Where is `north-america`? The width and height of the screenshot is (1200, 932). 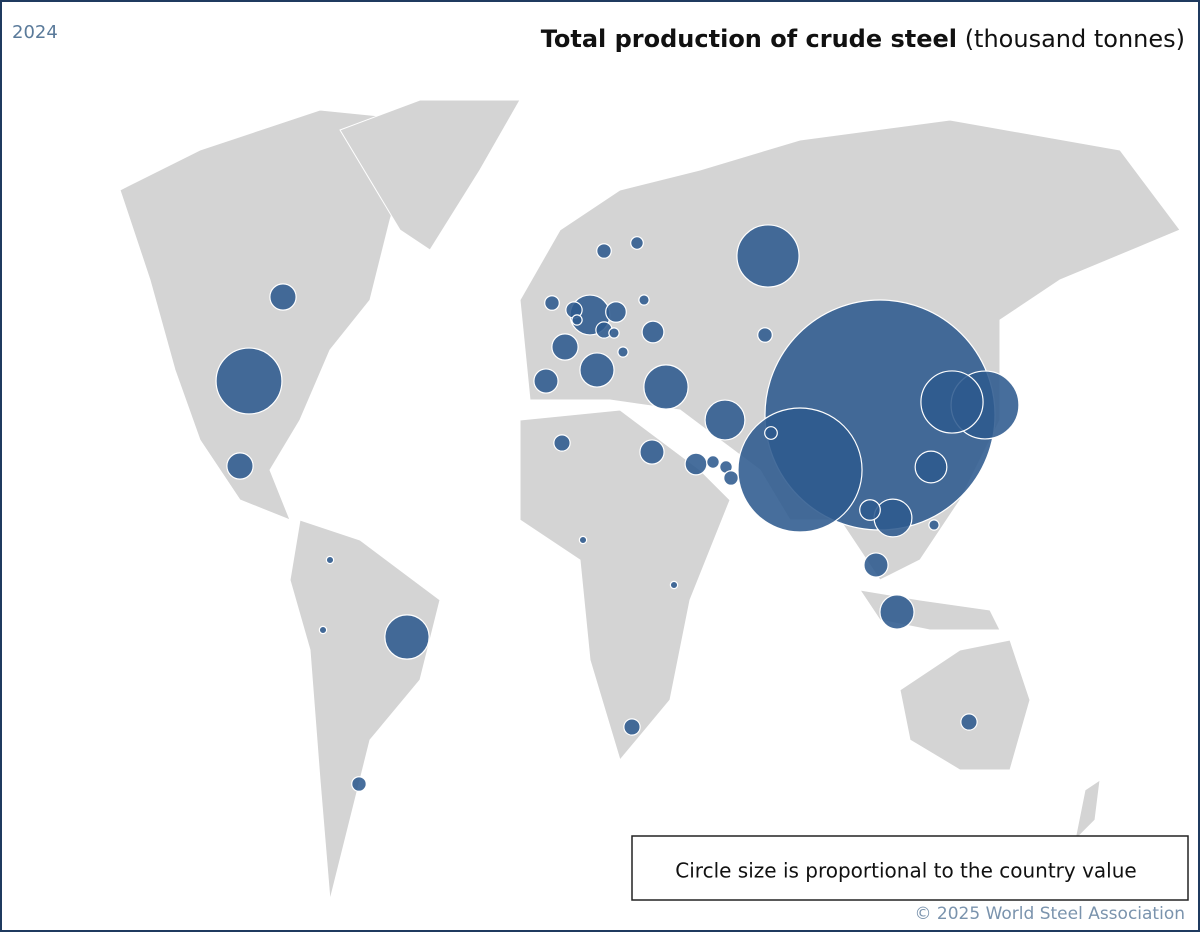 north-america is located at coordinates (270, 315).